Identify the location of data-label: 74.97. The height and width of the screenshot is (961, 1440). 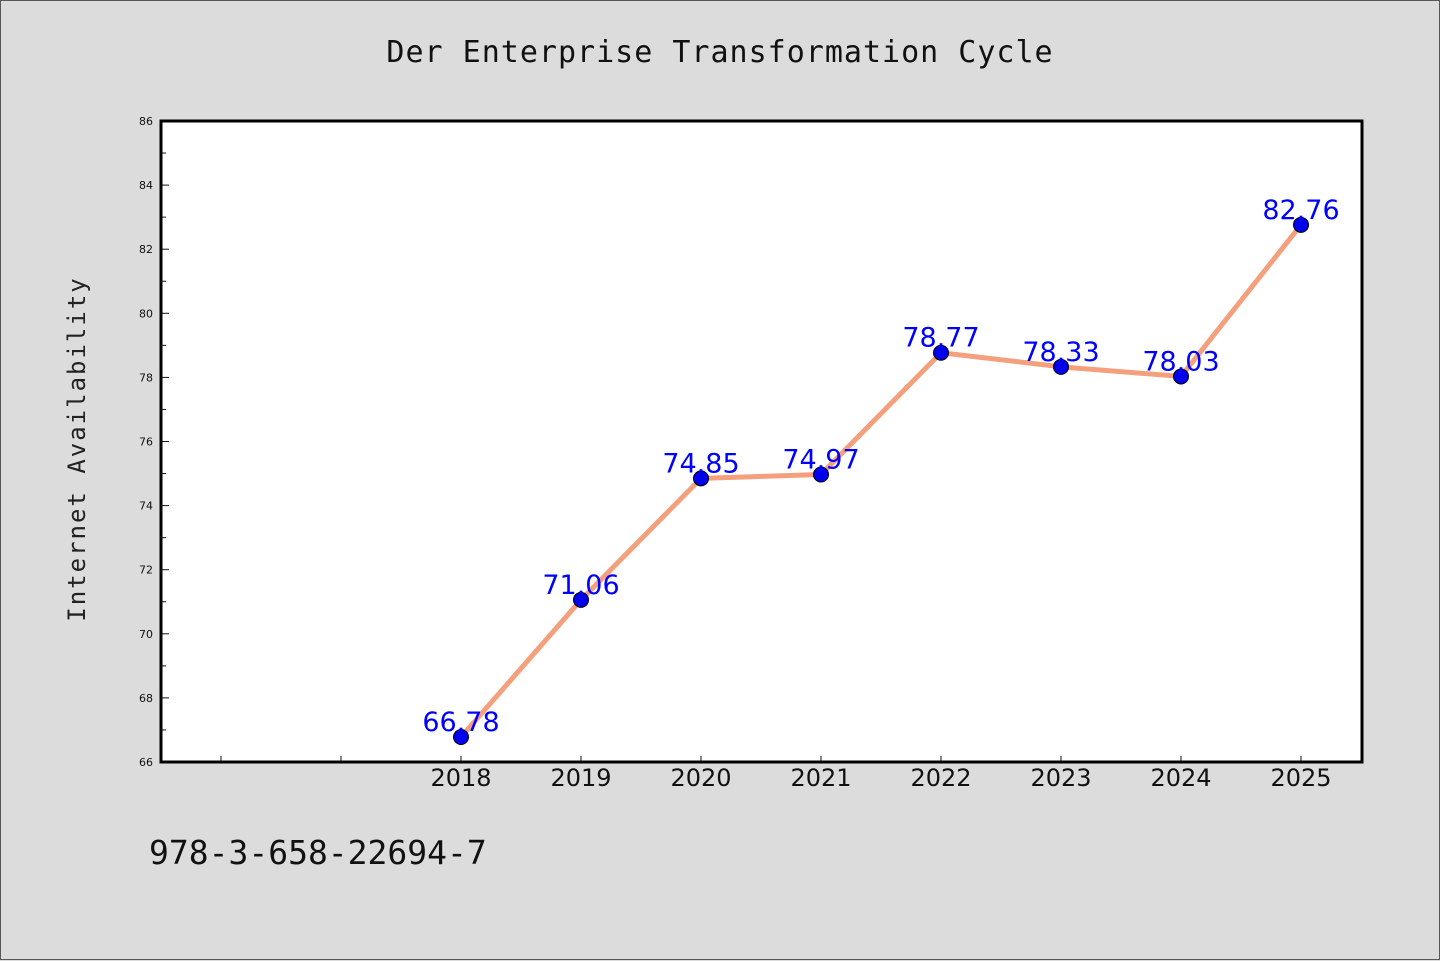
(820, 460).